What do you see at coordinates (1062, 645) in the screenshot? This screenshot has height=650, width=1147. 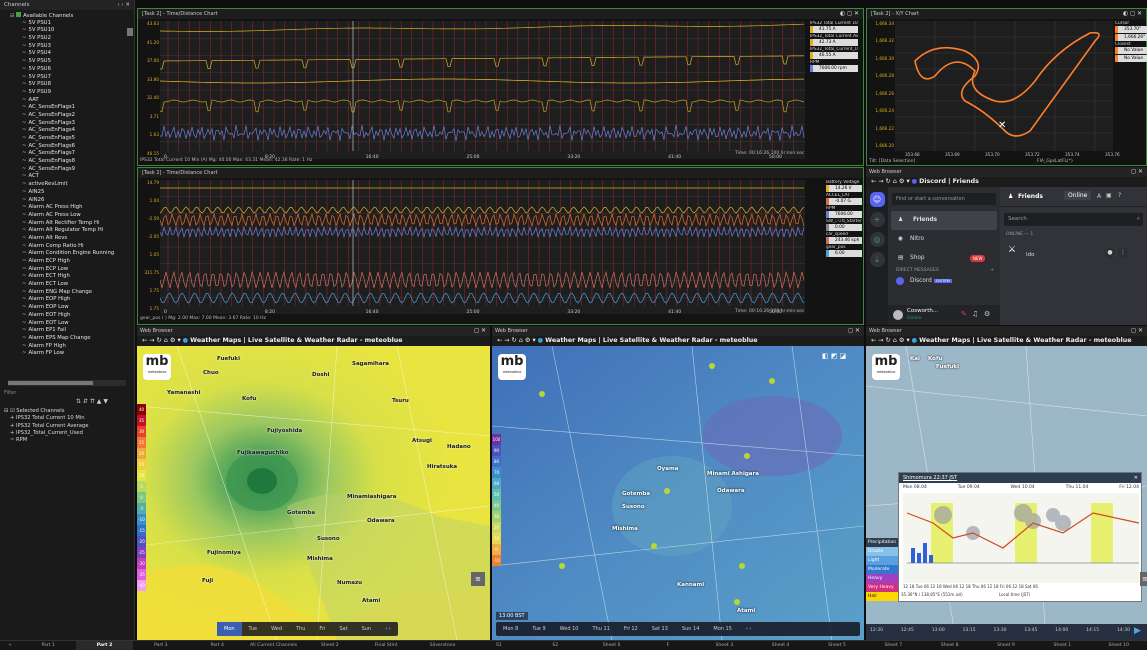 I see `sheet-tab: Sheet 1` at bounding box center [1062, 645].